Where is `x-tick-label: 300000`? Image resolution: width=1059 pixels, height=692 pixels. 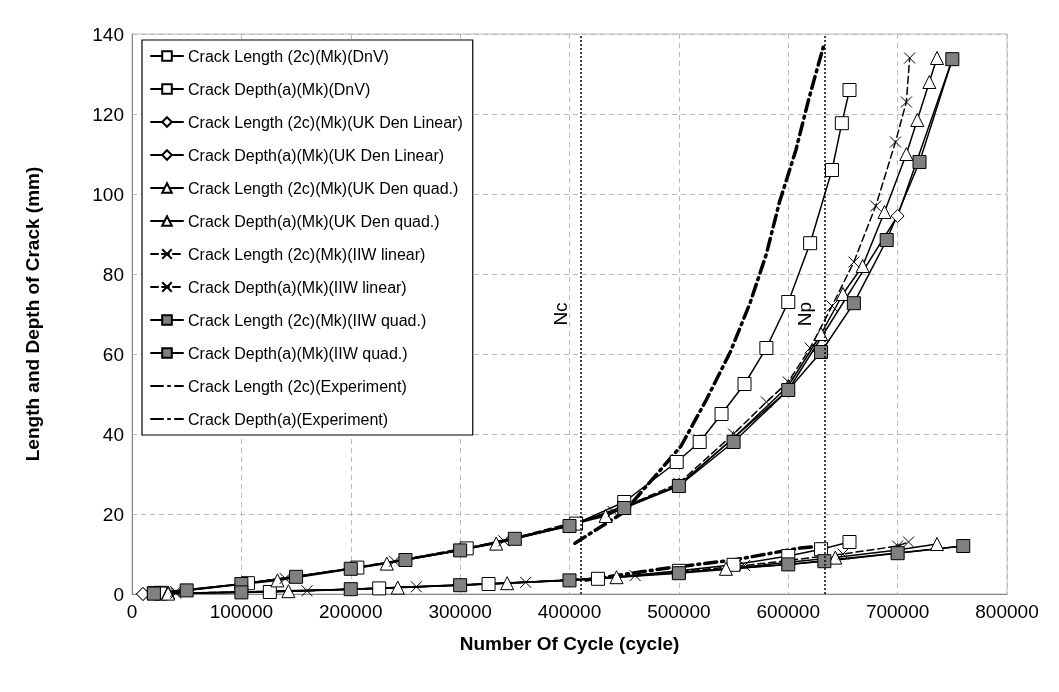
x-tick-label: 300000 is located at coordinates (460, 611).